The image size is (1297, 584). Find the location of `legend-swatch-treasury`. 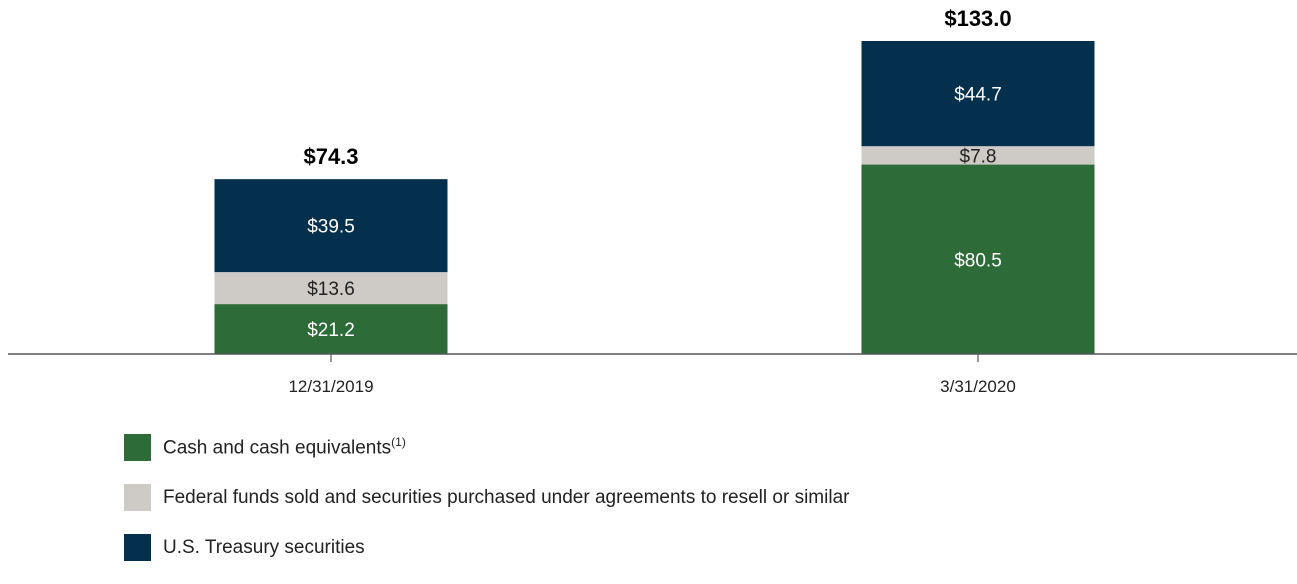

legend-swatch-treasury is located at coordinates (137, 547).